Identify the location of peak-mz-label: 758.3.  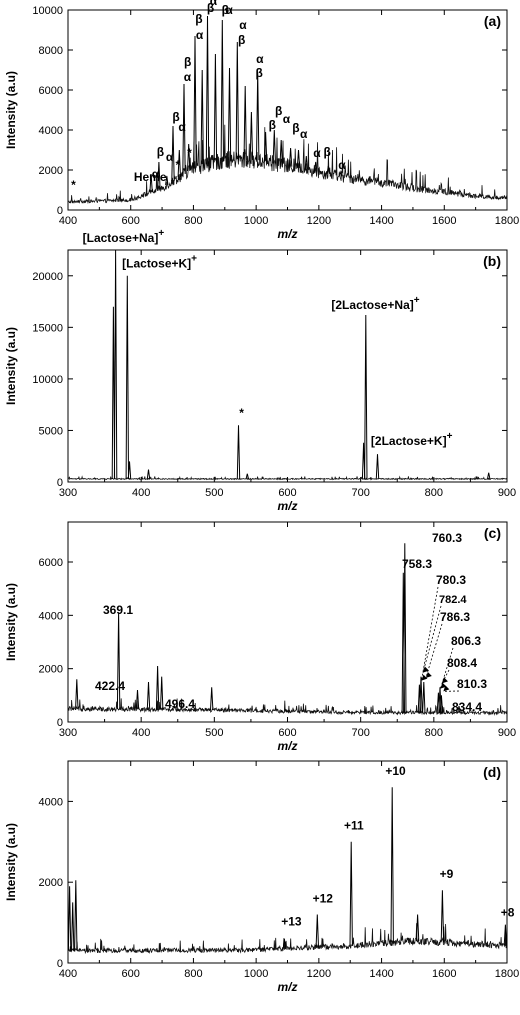
(417, 564).